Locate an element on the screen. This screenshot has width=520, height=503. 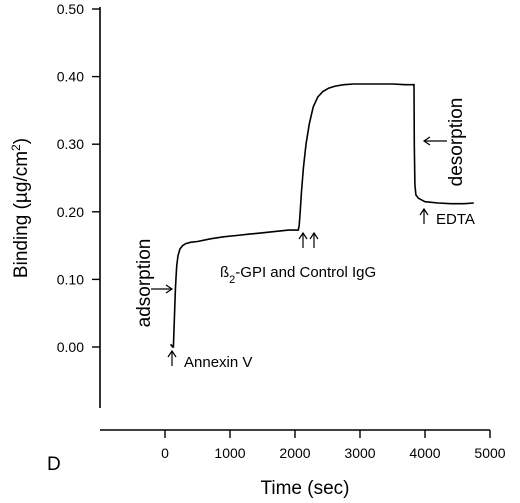
x-tick-label: 5000 is located at coordinates (489, 453).